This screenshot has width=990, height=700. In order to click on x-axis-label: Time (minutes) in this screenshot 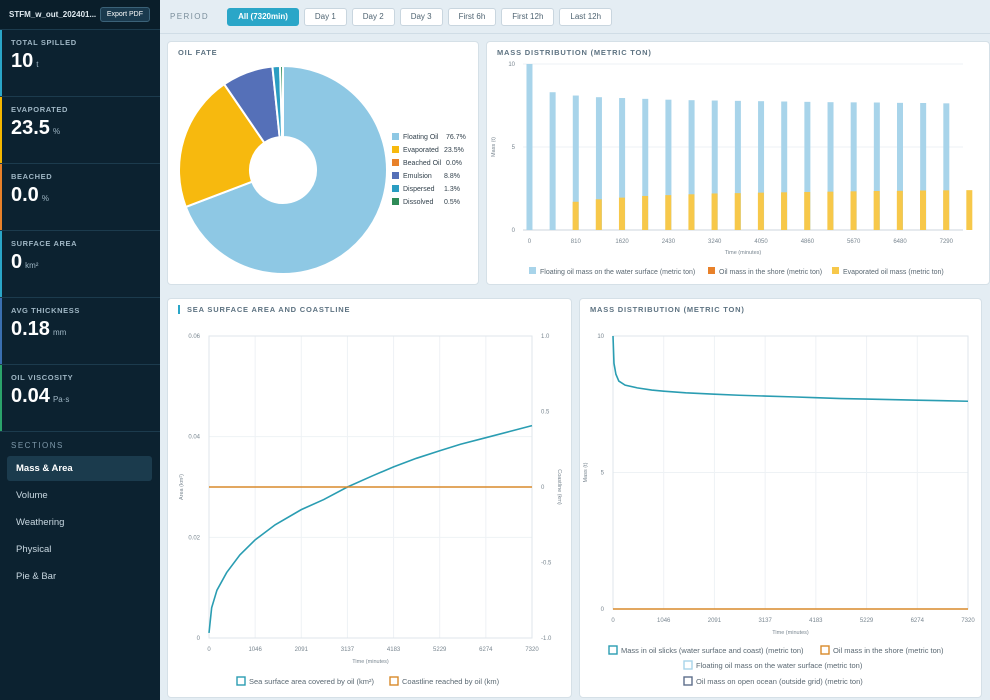, I will do `click(790, 633)`.